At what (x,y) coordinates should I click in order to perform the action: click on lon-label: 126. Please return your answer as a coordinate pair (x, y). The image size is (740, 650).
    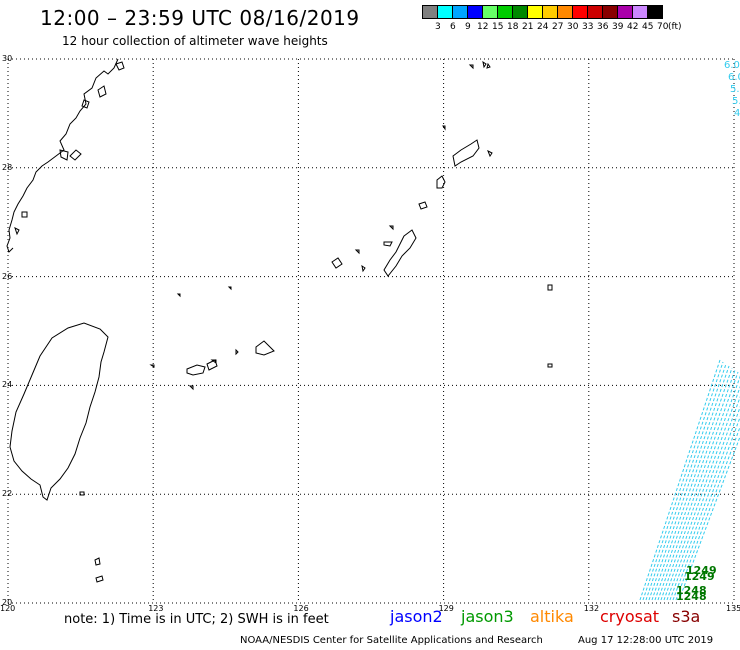
    Looking at the image, I should click on (301, 608).